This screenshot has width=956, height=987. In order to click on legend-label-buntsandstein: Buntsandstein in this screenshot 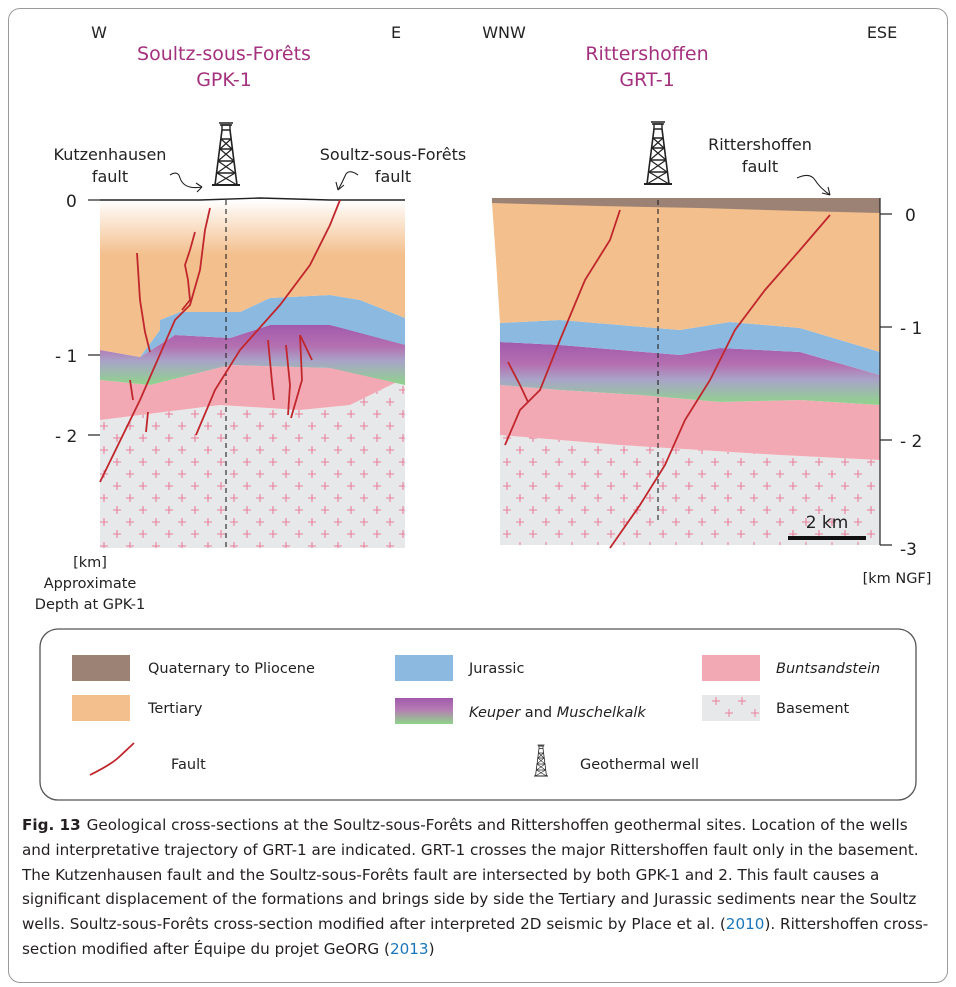, I will do `click(828, 669)`.